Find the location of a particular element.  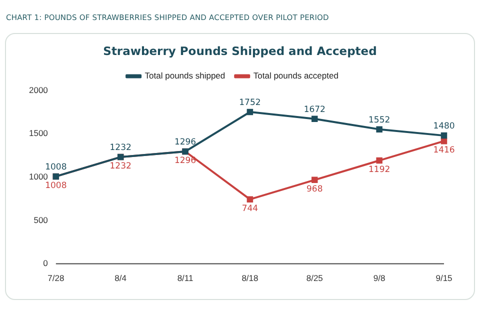

y-tick-label: 1000 is located at coordinates (38, 176).